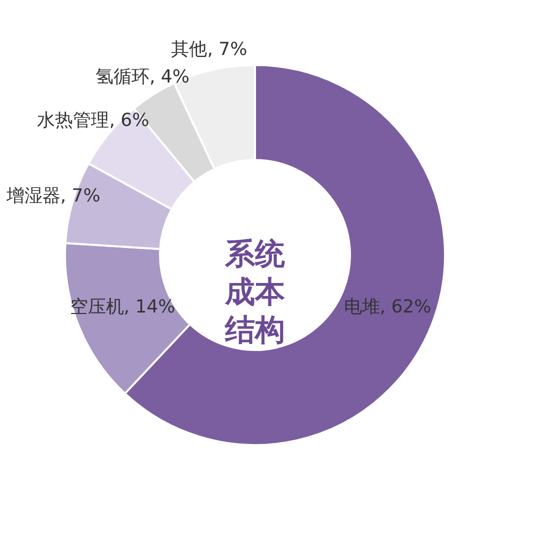 The width and height of the screenshot is (547, 547). What do you see at coordinates (142, 77) in the screenshot?
I see `slice-label: 氢循环, 4%` at bounding box center [142, 77].